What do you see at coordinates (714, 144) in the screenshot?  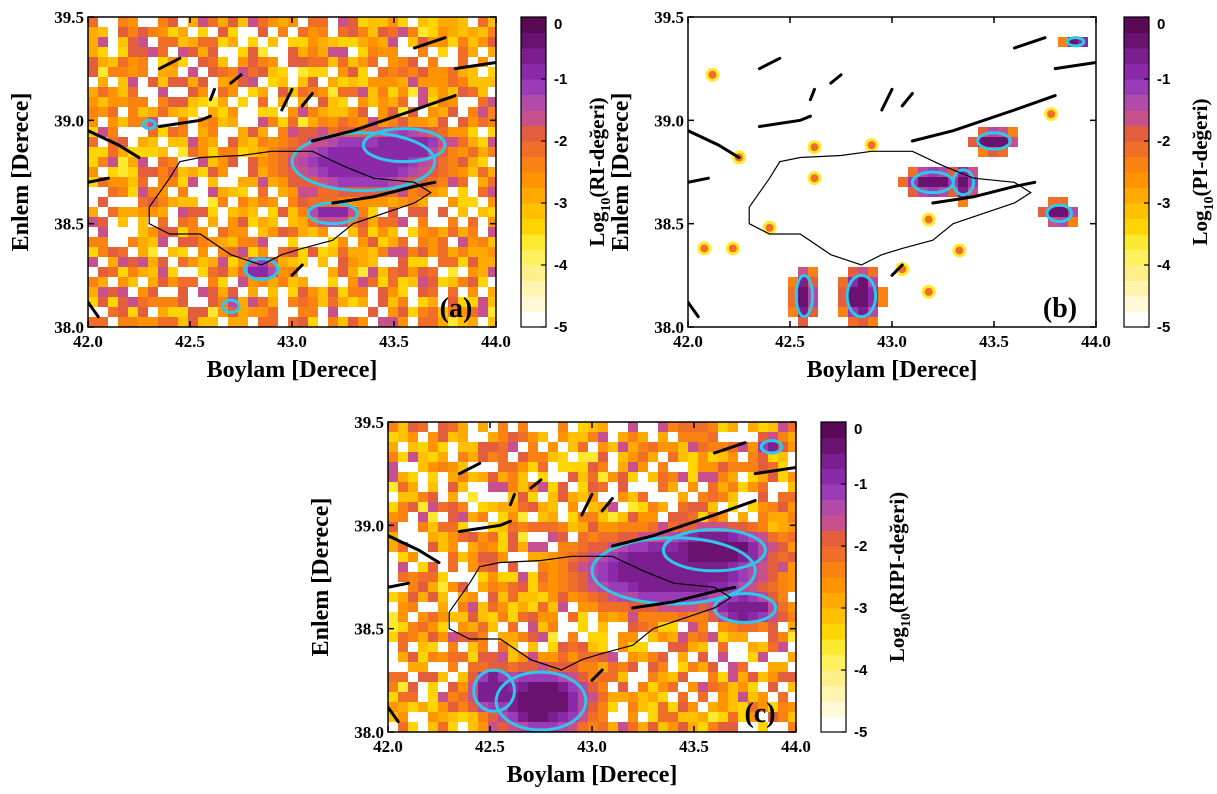 I see `fault-trace` at bounding box center [714, 144].